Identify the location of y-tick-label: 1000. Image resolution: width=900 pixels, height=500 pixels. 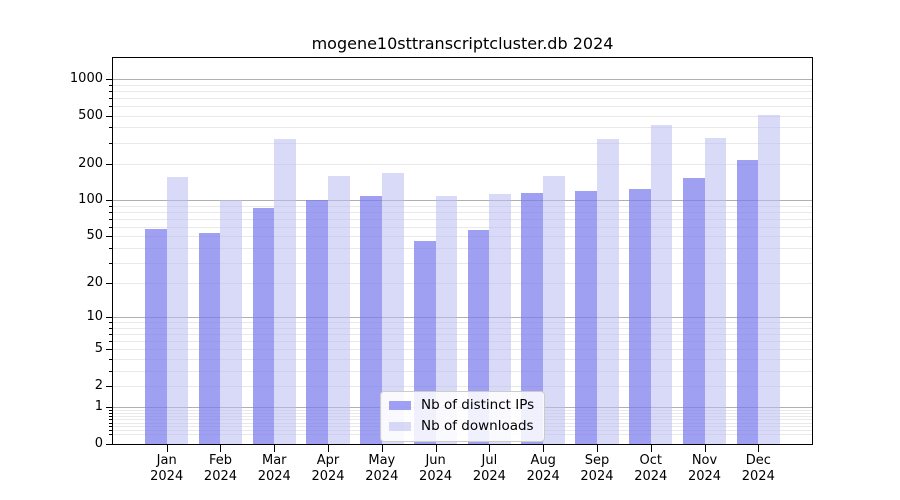
(86, 79).